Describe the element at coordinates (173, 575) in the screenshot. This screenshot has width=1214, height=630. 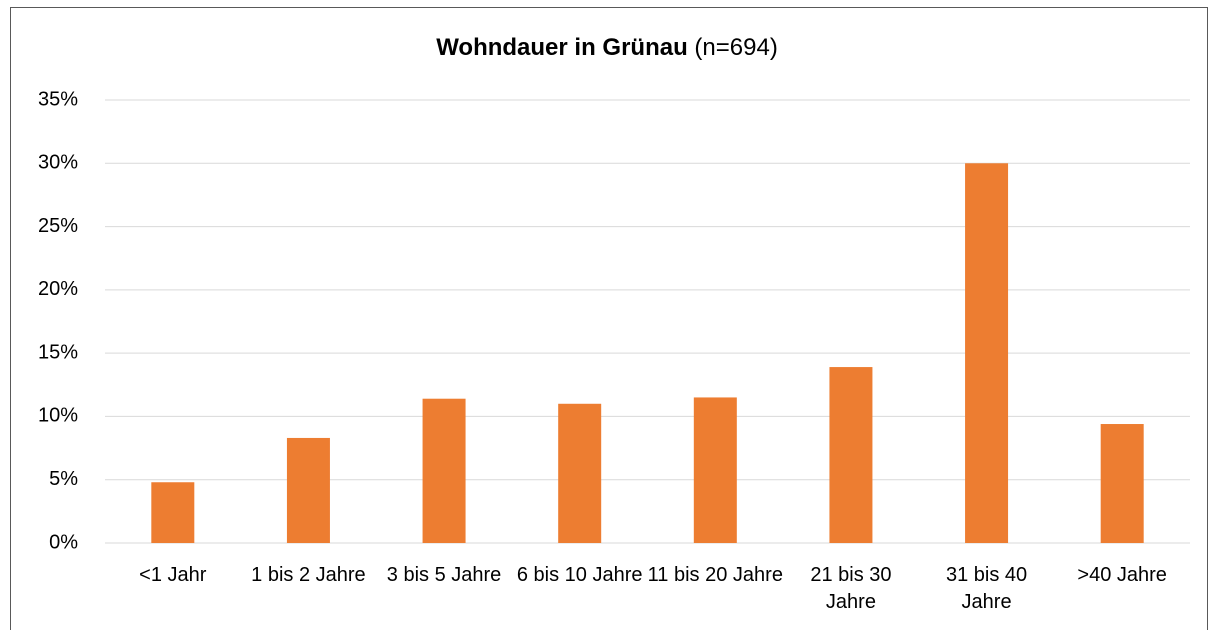
I see `x-tick-label: <1 Jahr` at that location.